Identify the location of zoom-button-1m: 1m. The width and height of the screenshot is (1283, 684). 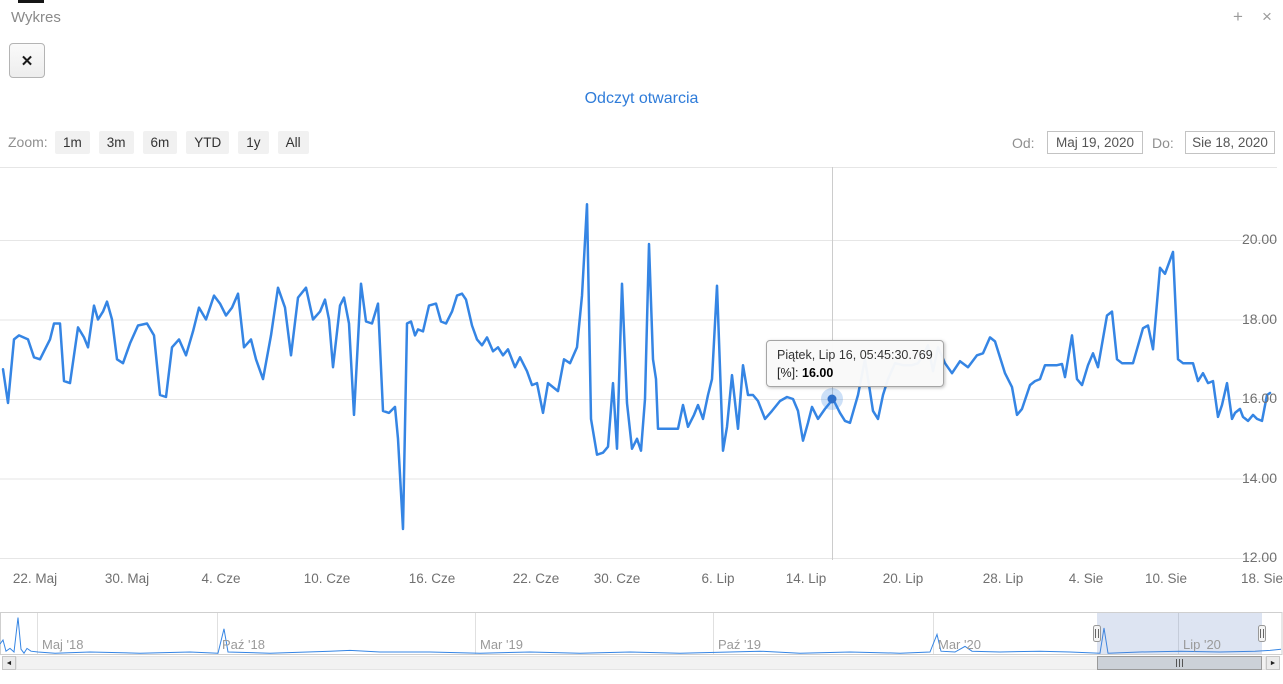
(72, 142).